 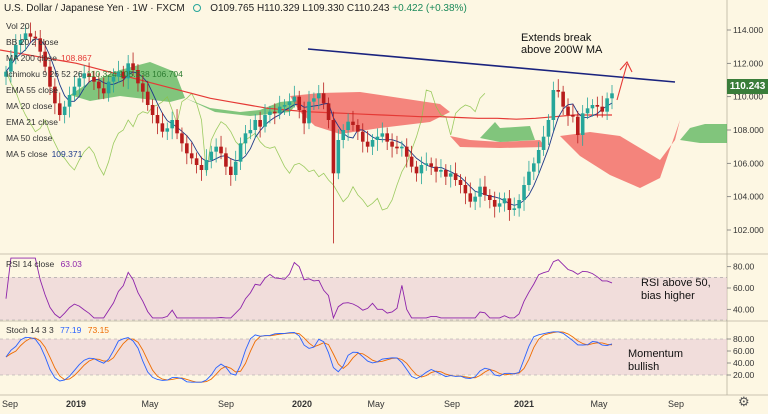 I want to click on time-axis-label: May, so click(x=150, y=404).